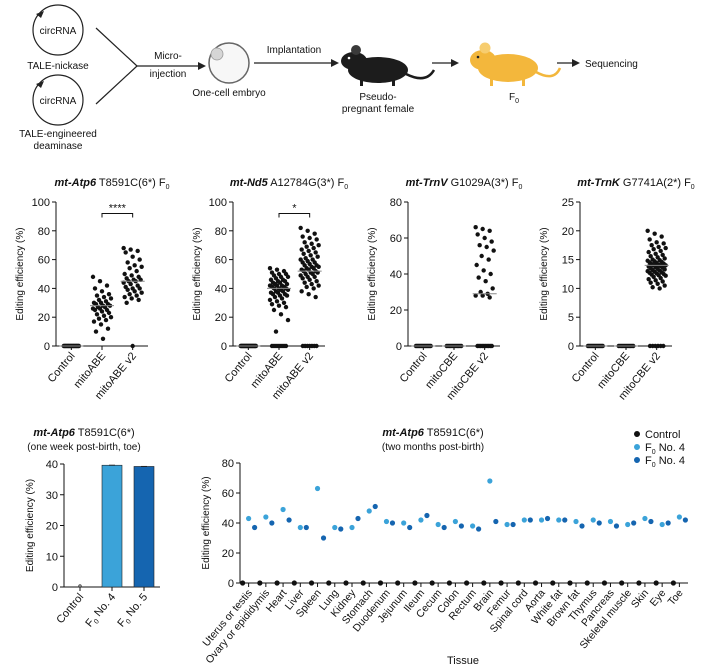 This screenshot has height=667, width=714. What do you see at coordinates (676, 597) in the screenshot?
I see `tissue-x-tick-label: Toe` at bounding box center [676, 597].